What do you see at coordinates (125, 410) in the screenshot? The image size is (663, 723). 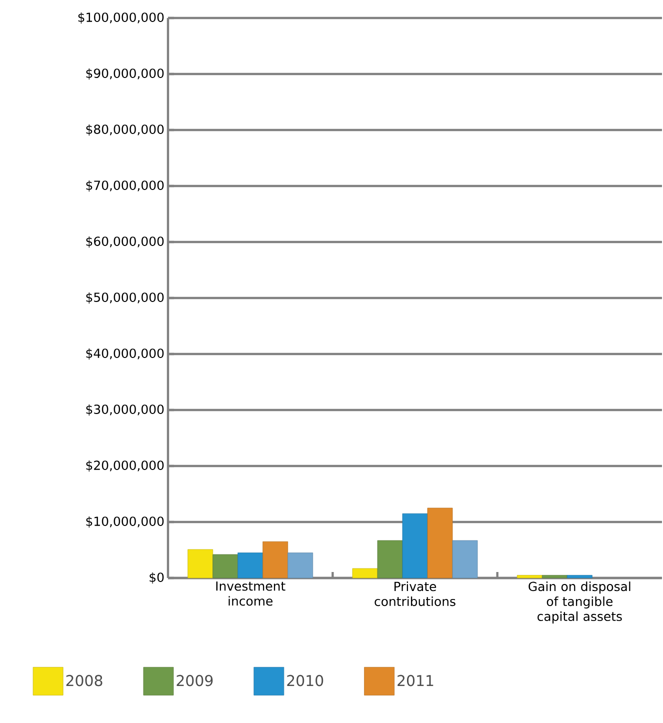 I see `y-tick-label: $30,000,000` at bounding box center [125, 410].